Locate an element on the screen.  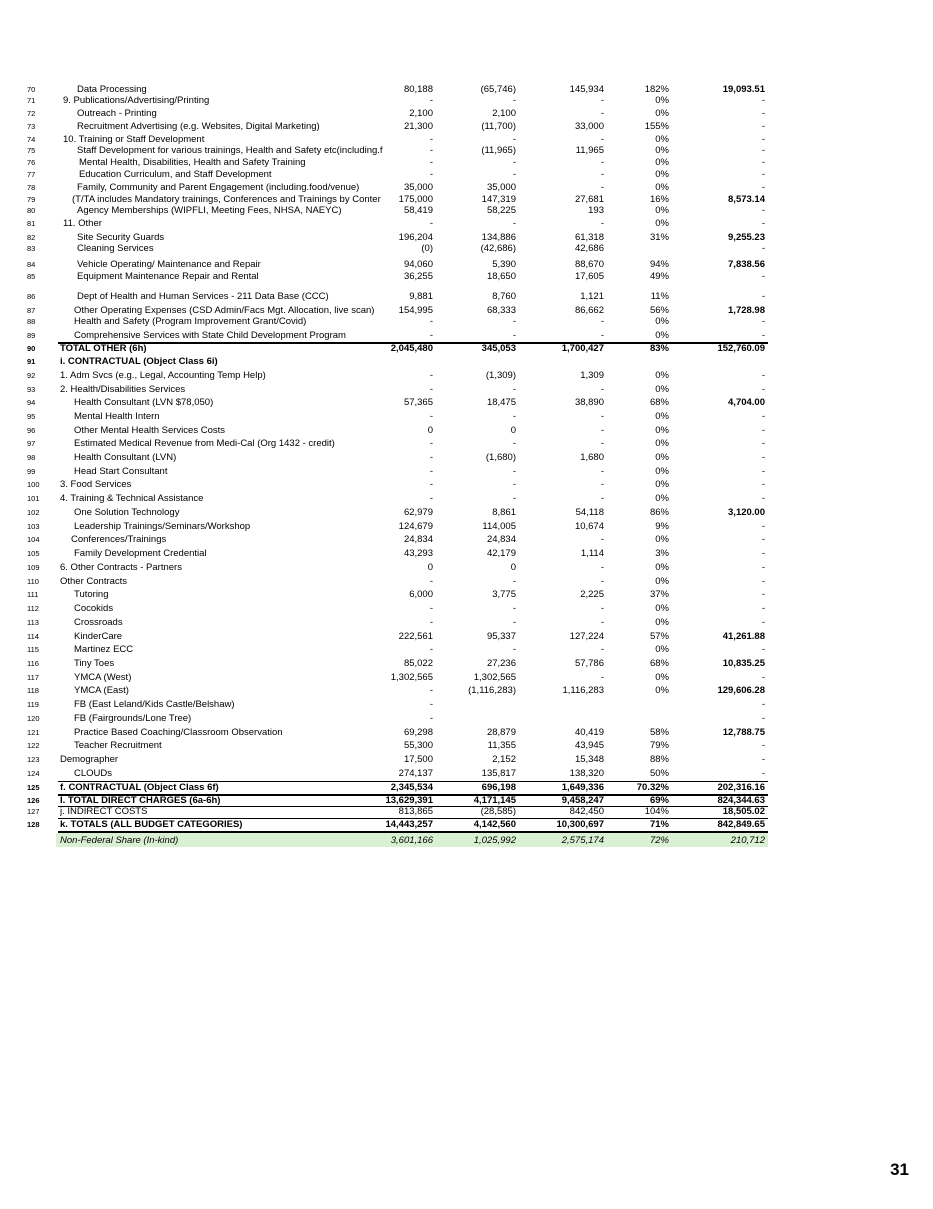
monthly-cell: 3,120.00 is located at coordinates (746, 512).